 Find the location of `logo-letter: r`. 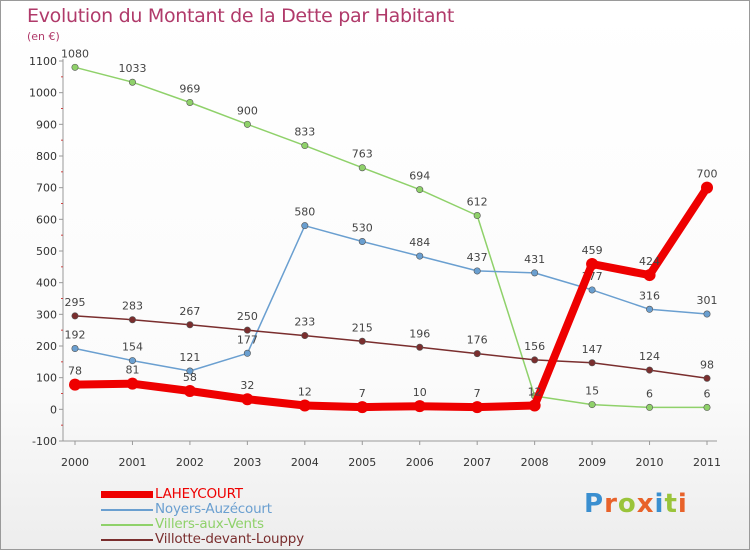

logo-letter: r is located at coordinates (611, 504).